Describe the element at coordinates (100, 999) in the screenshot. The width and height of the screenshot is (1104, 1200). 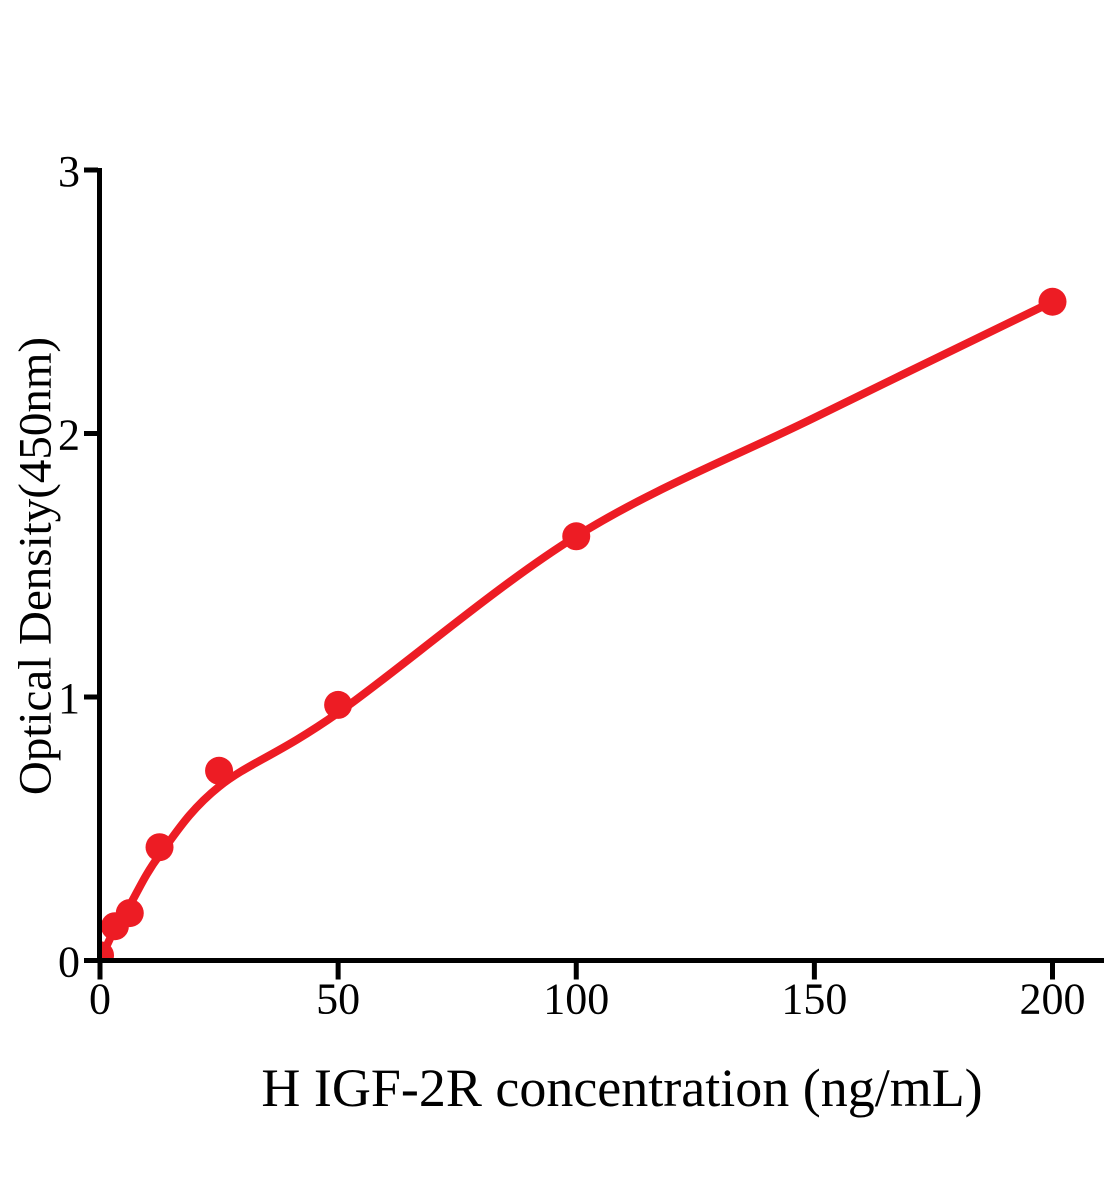
I see `x-tick-label: 0` at that location.